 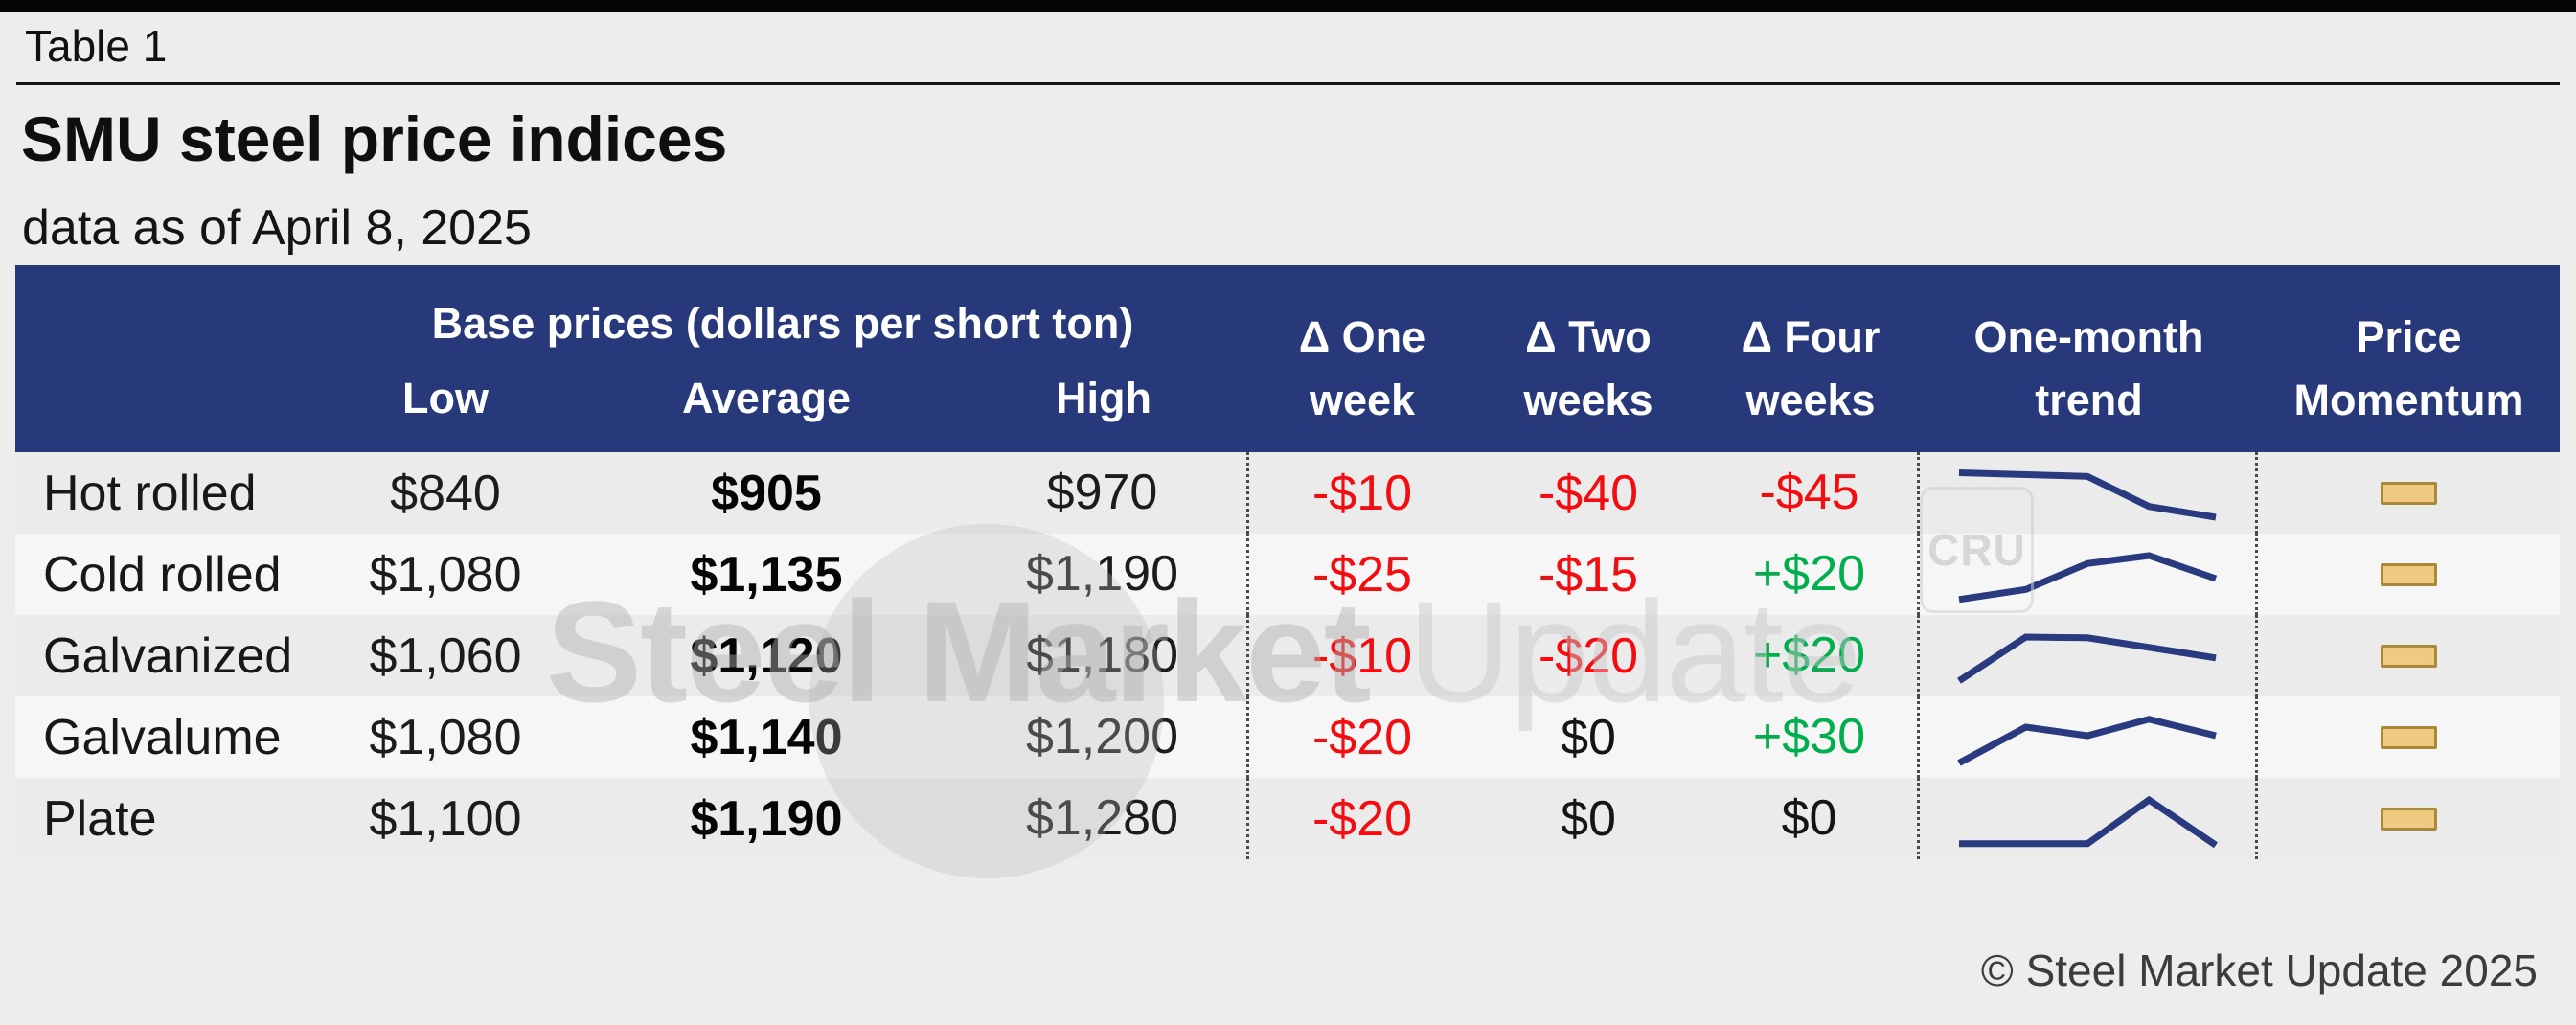 I want to click on table-row: Plate $1,100 $1,190 $1,280 -$20 $0 $0, so click(x=1287, y=819).